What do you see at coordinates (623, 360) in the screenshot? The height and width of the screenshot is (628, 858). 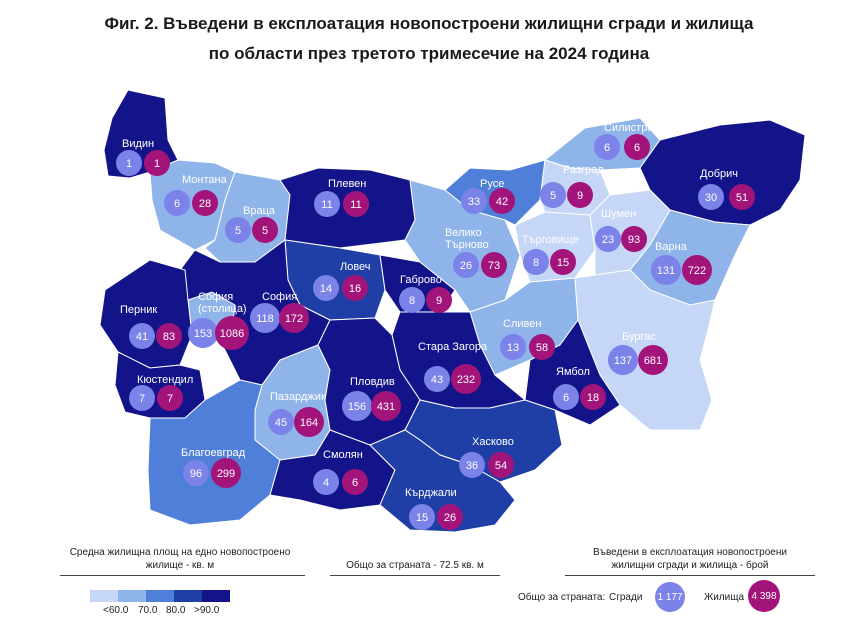 I see `region-18-buildings-circle` at bounding box center [623, 360].